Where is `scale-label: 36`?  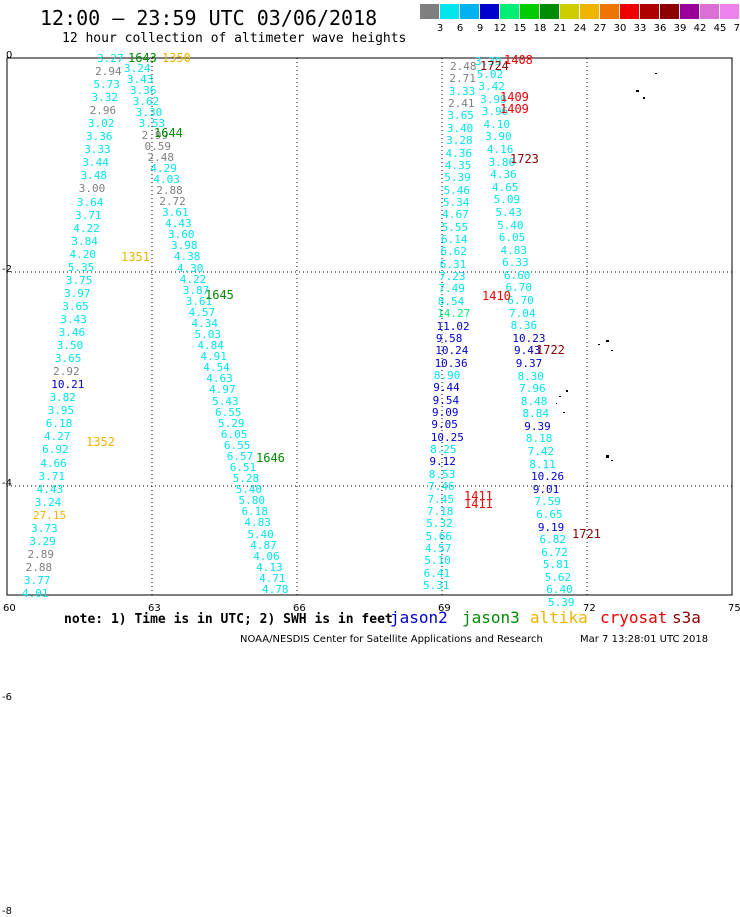
scale-label: 36 is located at coordinates (660, 28).